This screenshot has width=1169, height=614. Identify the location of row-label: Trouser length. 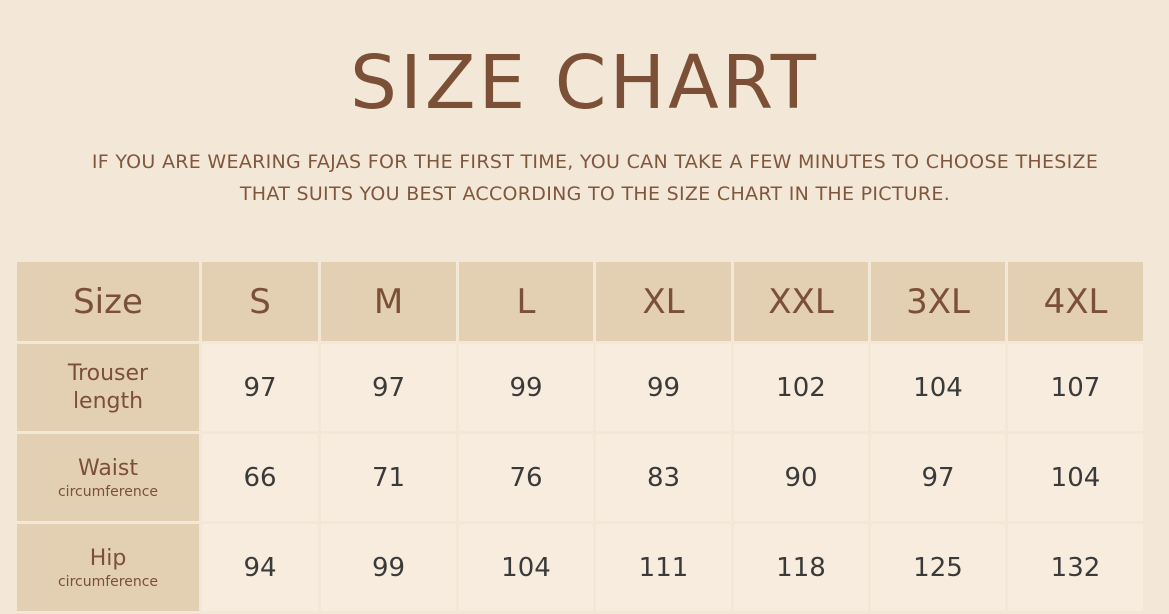
(108, 387).